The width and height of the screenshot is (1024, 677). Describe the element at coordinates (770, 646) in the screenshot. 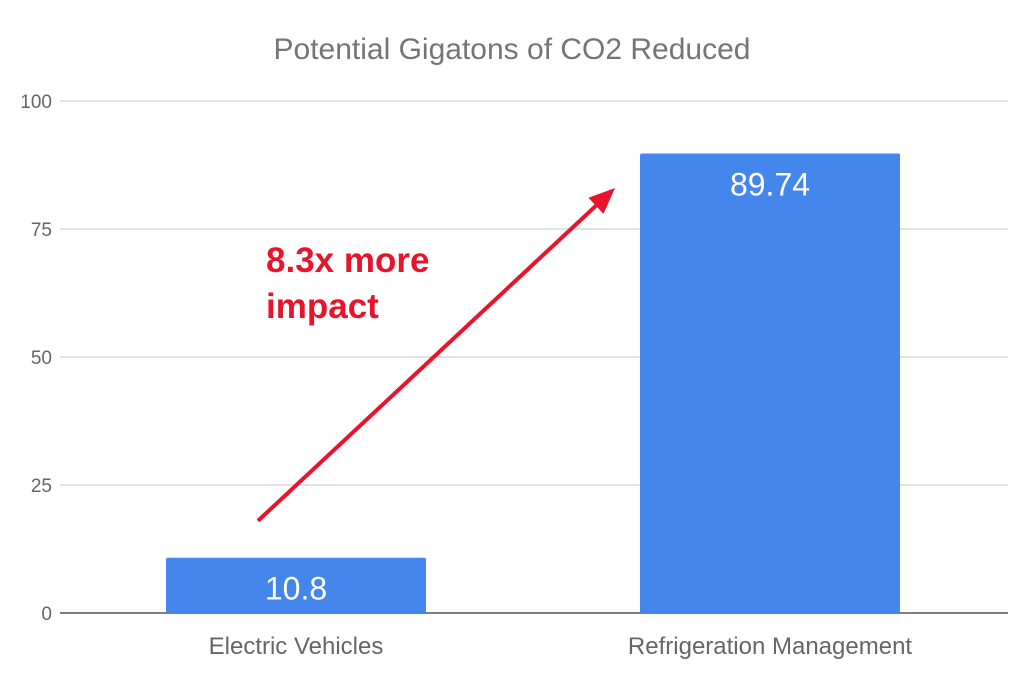

I see `x-tick-label: Refrigeration Management` at that location.